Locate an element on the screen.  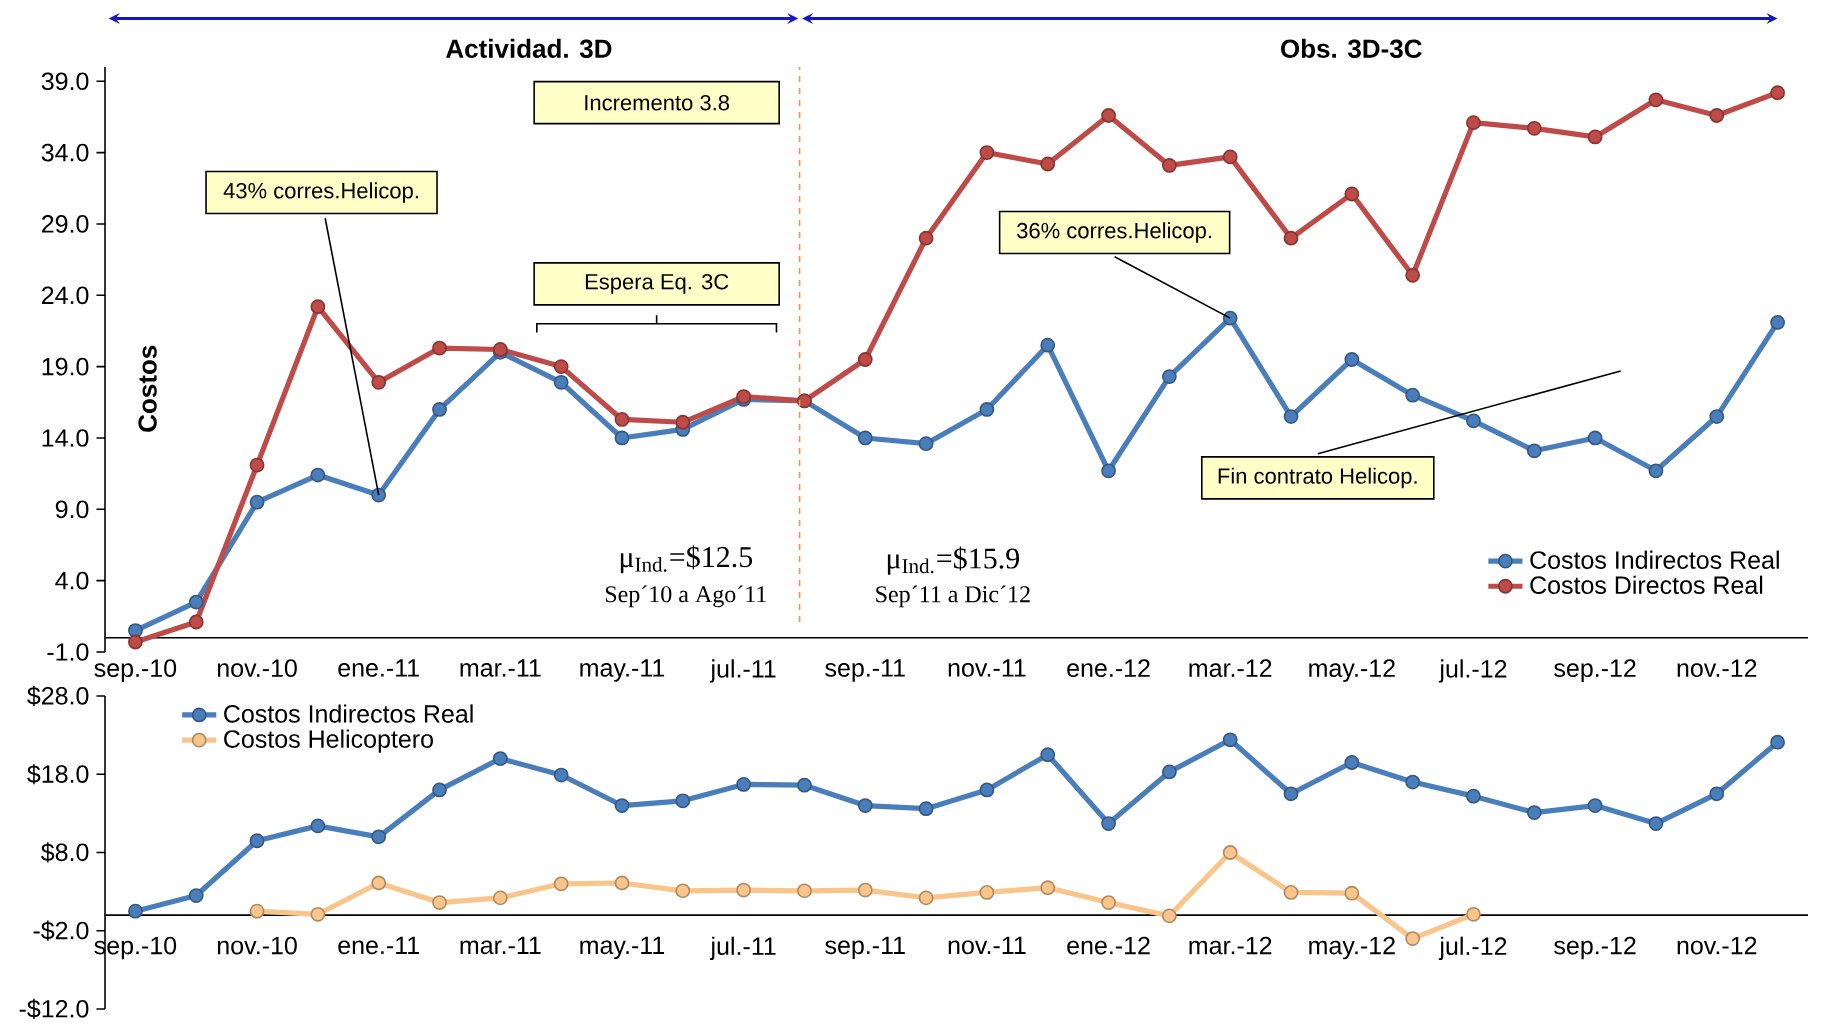
legend-label: Costos Helicoptero is located at coordinates (328, 741).